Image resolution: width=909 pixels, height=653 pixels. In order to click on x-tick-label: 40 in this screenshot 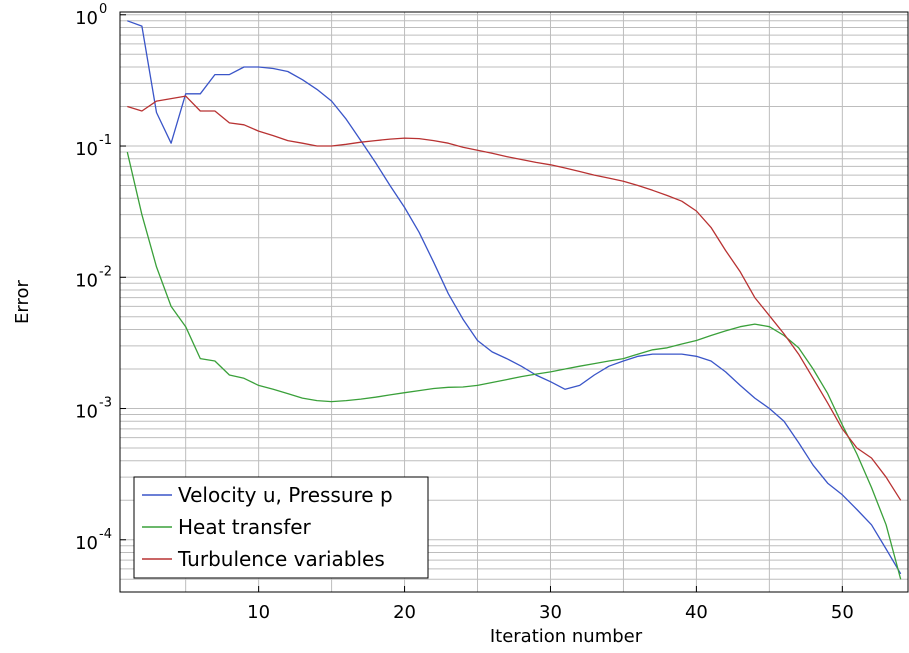, I will do `click(696, 612)`.